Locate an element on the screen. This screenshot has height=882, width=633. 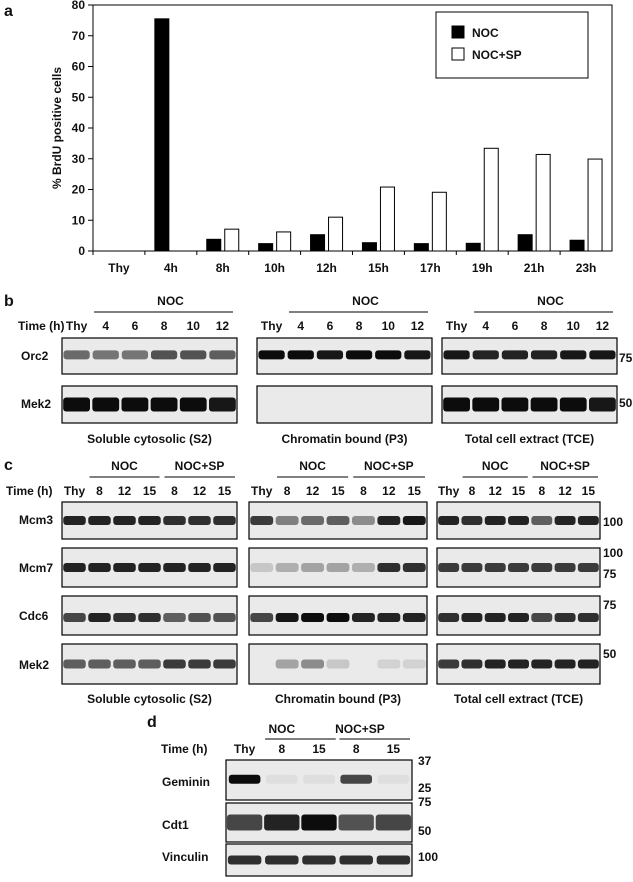
y-tick-label: 50 is located at coordinates (79, 97).